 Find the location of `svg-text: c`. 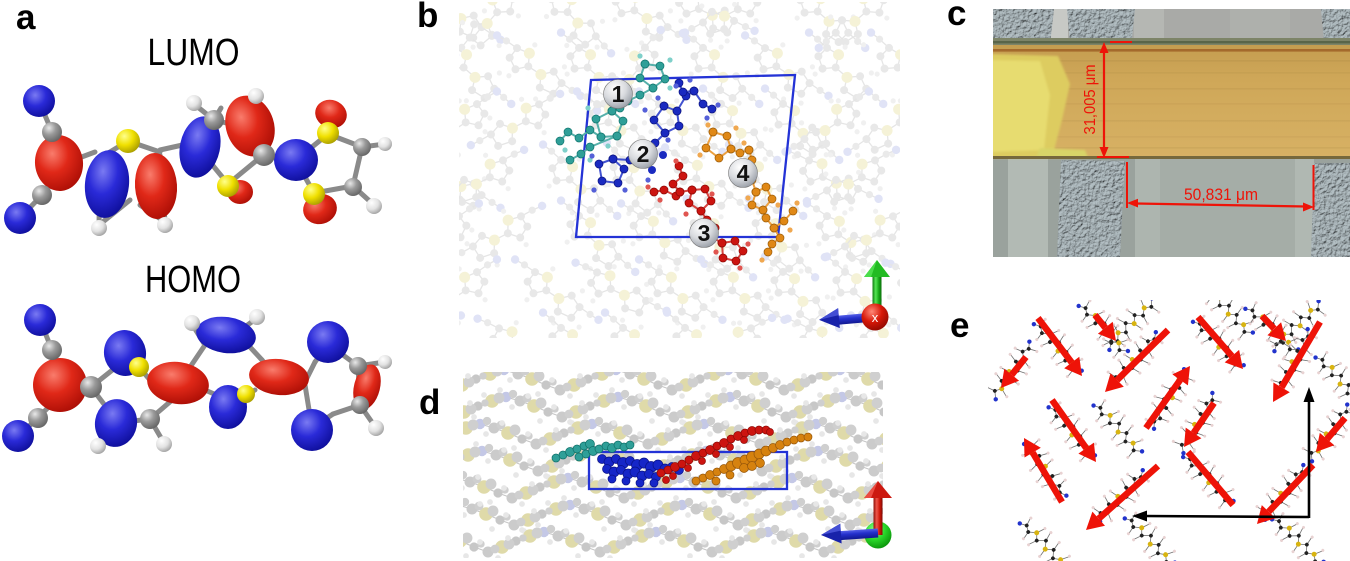

svg-text: c is located at coordinates (956, 16).